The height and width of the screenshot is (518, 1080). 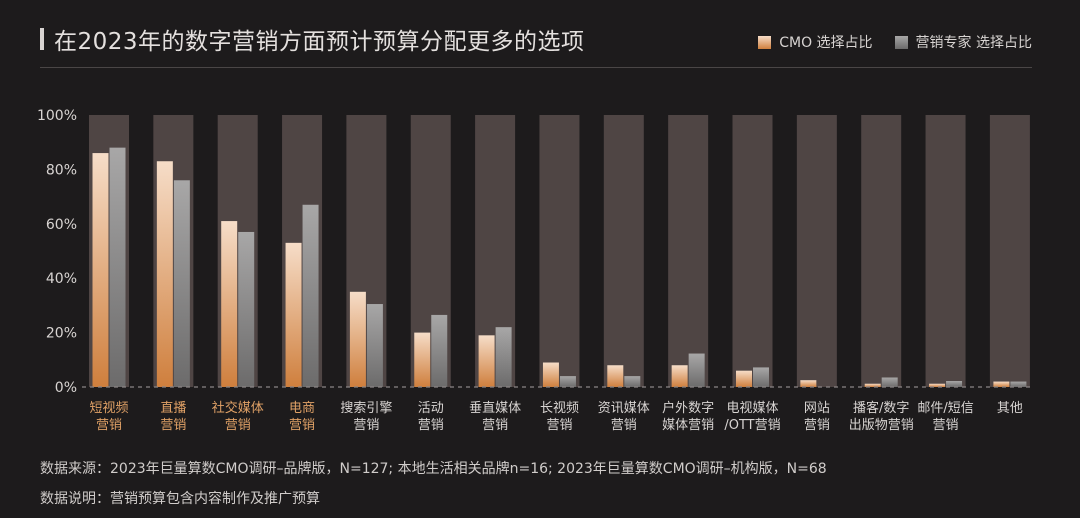 What do you see at coordinates (61, 334) in the screenshot?
I see `y-tick-label: 20%` at bounding box center [61, 334].